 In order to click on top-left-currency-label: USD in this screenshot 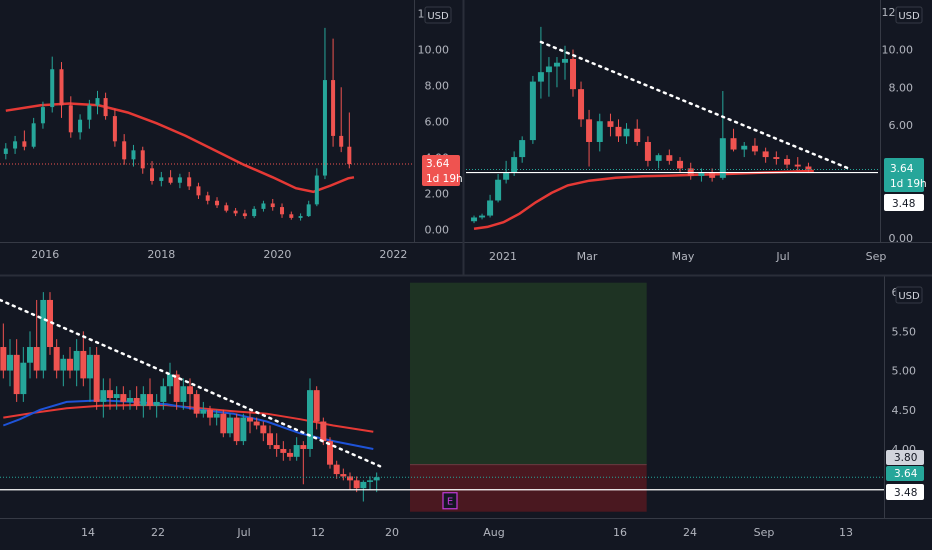, I will do `click(438, 16)`.